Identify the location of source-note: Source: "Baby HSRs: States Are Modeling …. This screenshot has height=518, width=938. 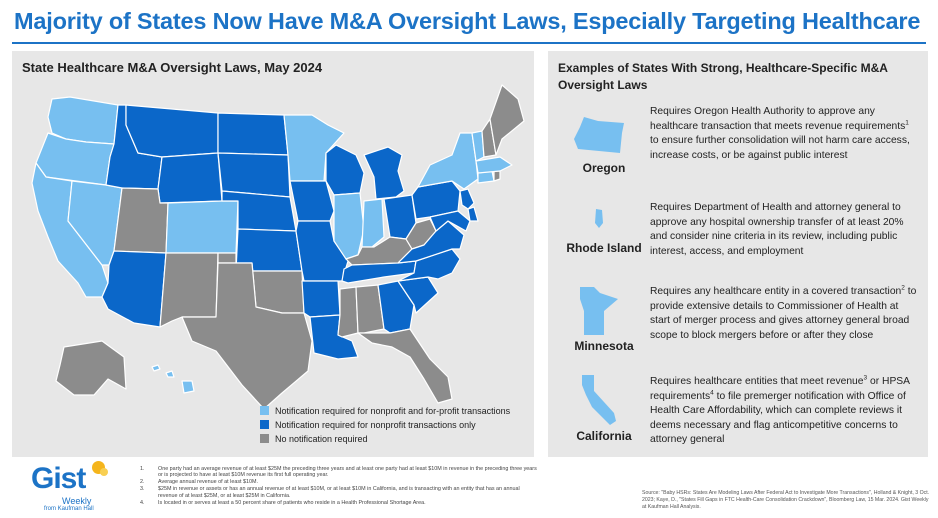
(786, 500).